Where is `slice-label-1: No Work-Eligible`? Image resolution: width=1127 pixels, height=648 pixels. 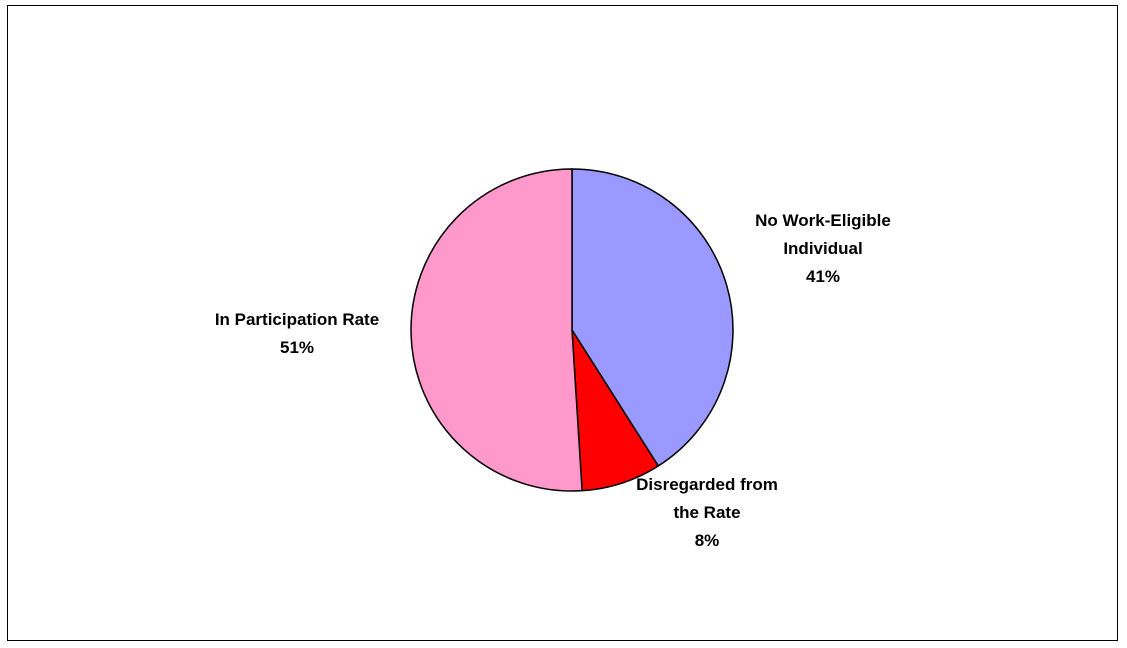
slice-label-1: No Work-Eligible is located at coordinates (823, 220).